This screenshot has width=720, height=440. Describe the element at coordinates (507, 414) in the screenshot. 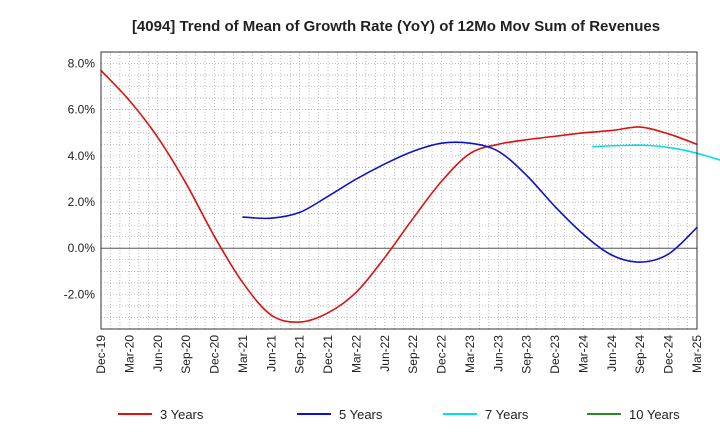

I see `legend-label: 7 Years` at that location.